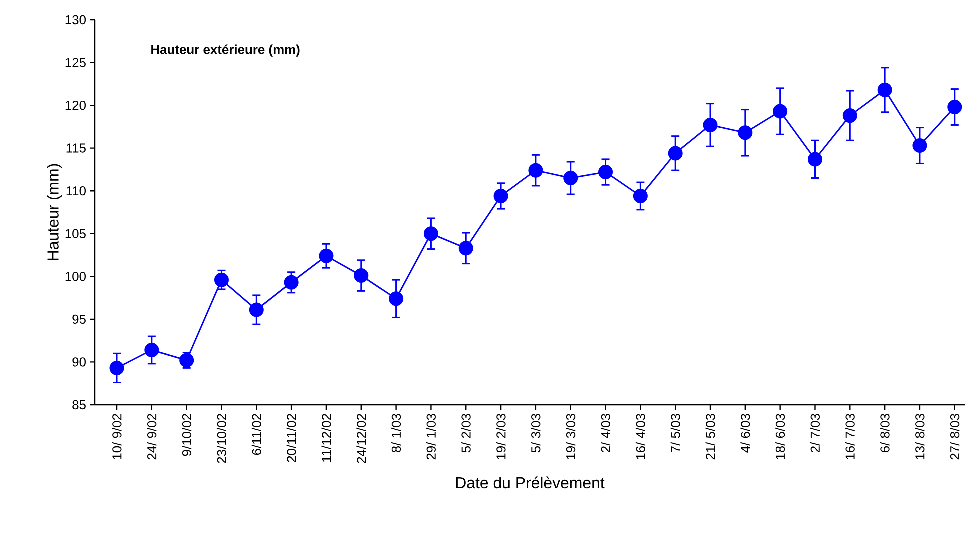 This screenshot has width=967, height=545. What do you see at coordinates (815, 433) in the screenshot?
I see `x-tick-label: 2/ 7/03` at bounding box center [815, 433].